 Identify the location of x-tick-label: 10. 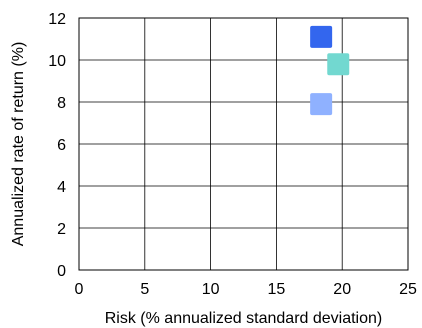
(211, 289).